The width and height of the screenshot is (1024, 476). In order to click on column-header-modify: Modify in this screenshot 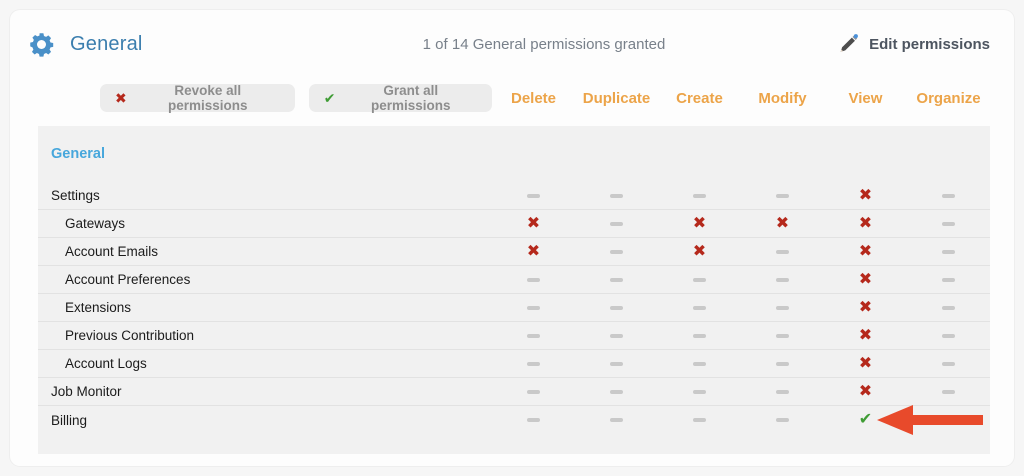, I will do `click(782, 98)`.